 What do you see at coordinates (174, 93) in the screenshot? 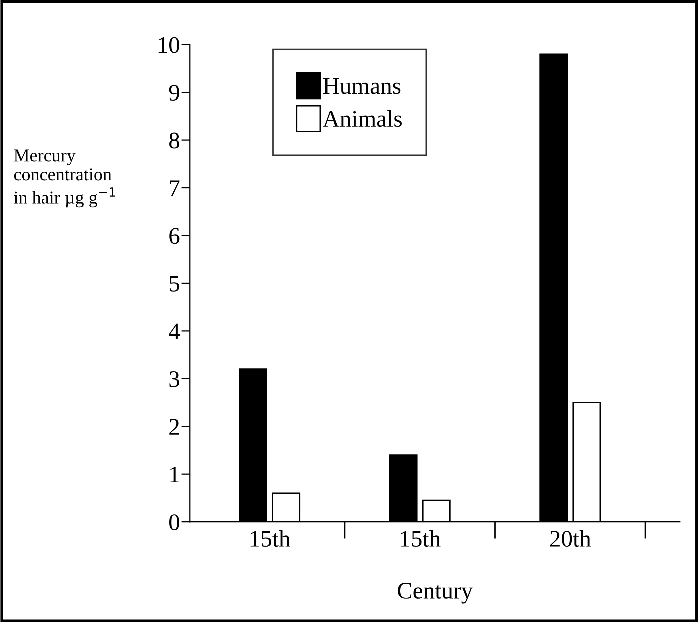
I see `y-tick-label: 9` at bounding box center [174, 93].